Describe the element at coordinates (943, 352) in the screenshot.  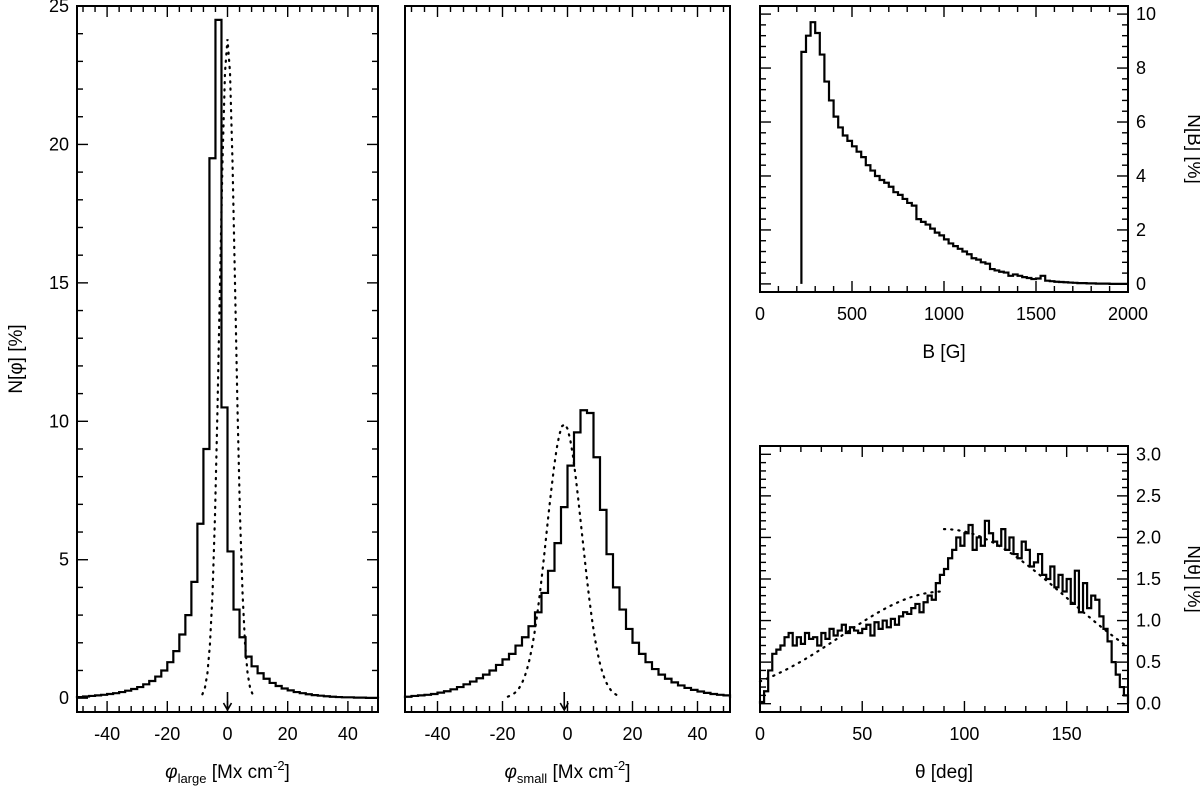
I see `x-axis-title: B [G]` at that location.